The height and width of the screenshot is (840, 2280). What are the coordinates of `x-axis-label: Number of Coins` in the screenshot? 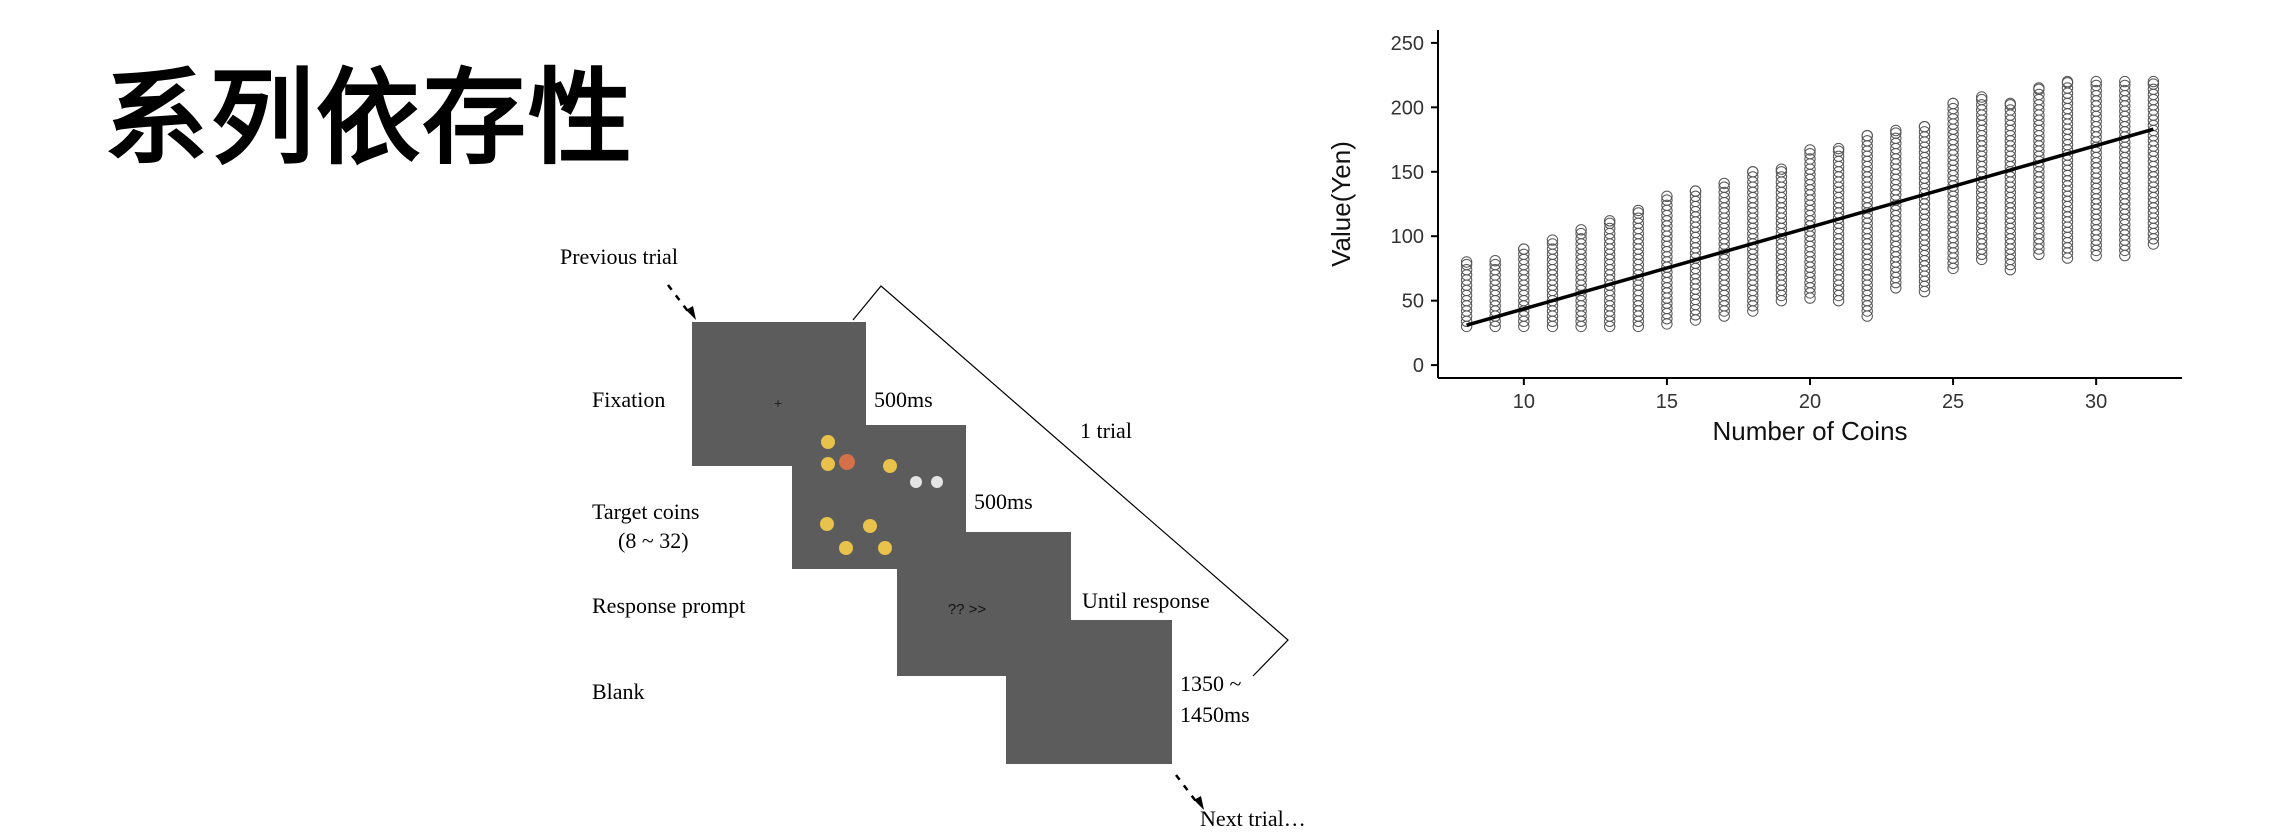 It's located at (1809, 431).